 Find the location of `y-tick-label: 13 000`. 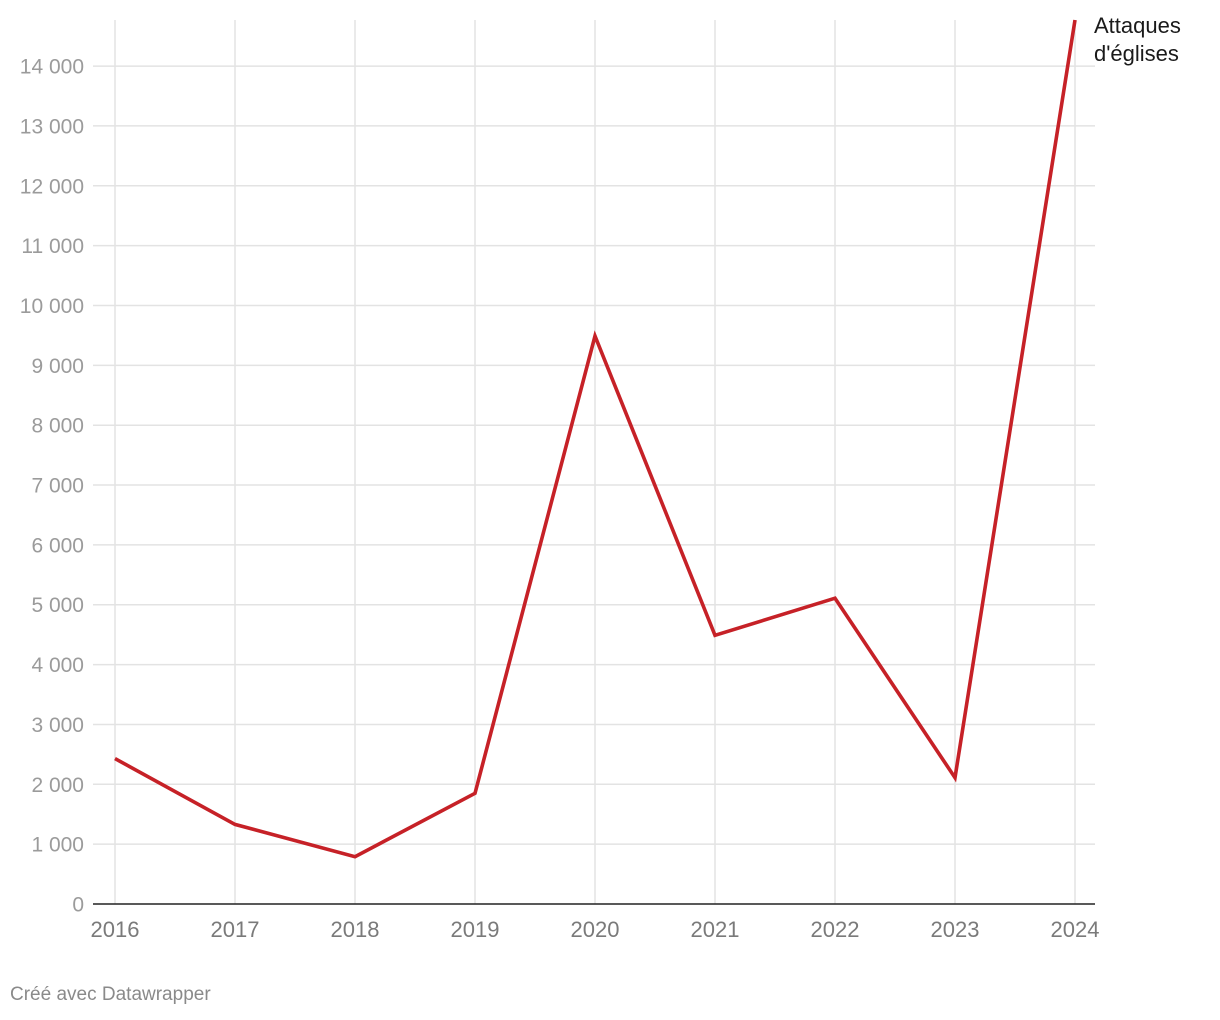

y-tick-label: 13 000 is located at coordinates (52, 126).